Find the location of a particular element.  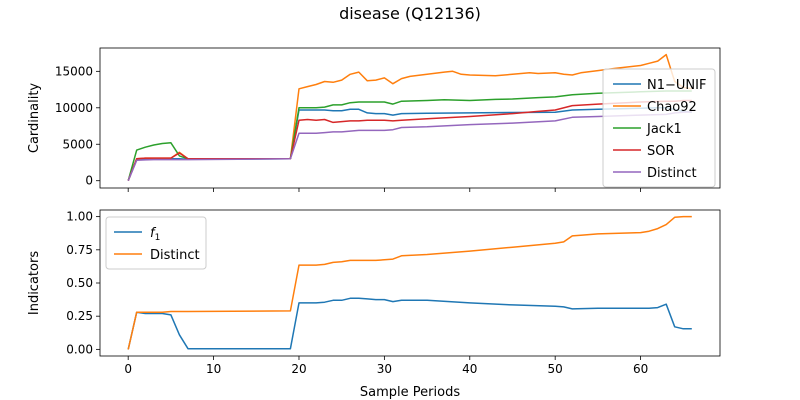

y-axis-label: Indicators is located at coordinates (34, 283).